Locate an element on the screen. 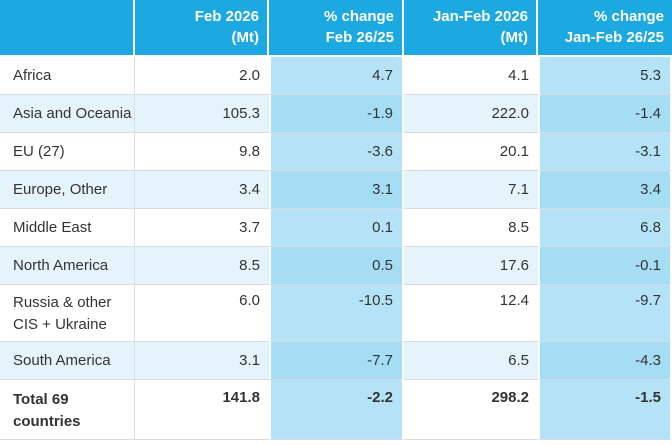 This screenshot has width=672, height=445. table-row: Total 69 countries 141.8 -2.2 298.2 -1.5 is located at coordinates (336, 410).